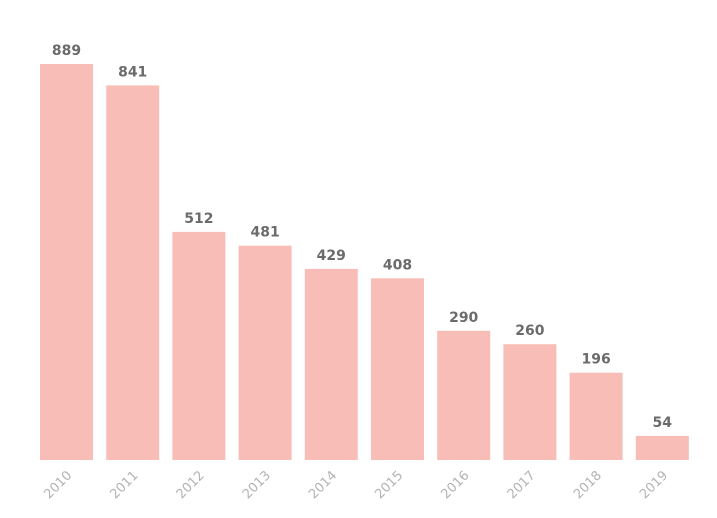  I want to click on value-label-2012: 512, so click(198, 219).